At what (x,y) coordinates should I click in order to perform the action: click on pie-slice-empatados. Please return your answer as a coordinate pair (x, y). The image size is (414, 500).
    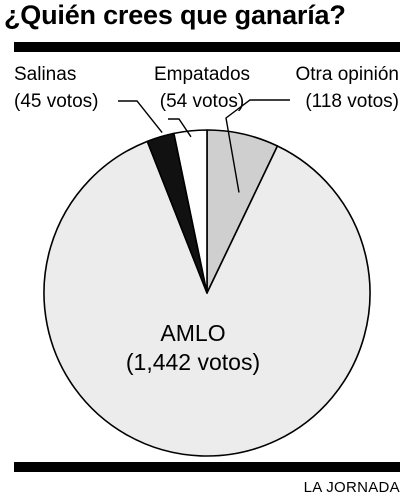
    Looking at the image, I should click on (190, 211).